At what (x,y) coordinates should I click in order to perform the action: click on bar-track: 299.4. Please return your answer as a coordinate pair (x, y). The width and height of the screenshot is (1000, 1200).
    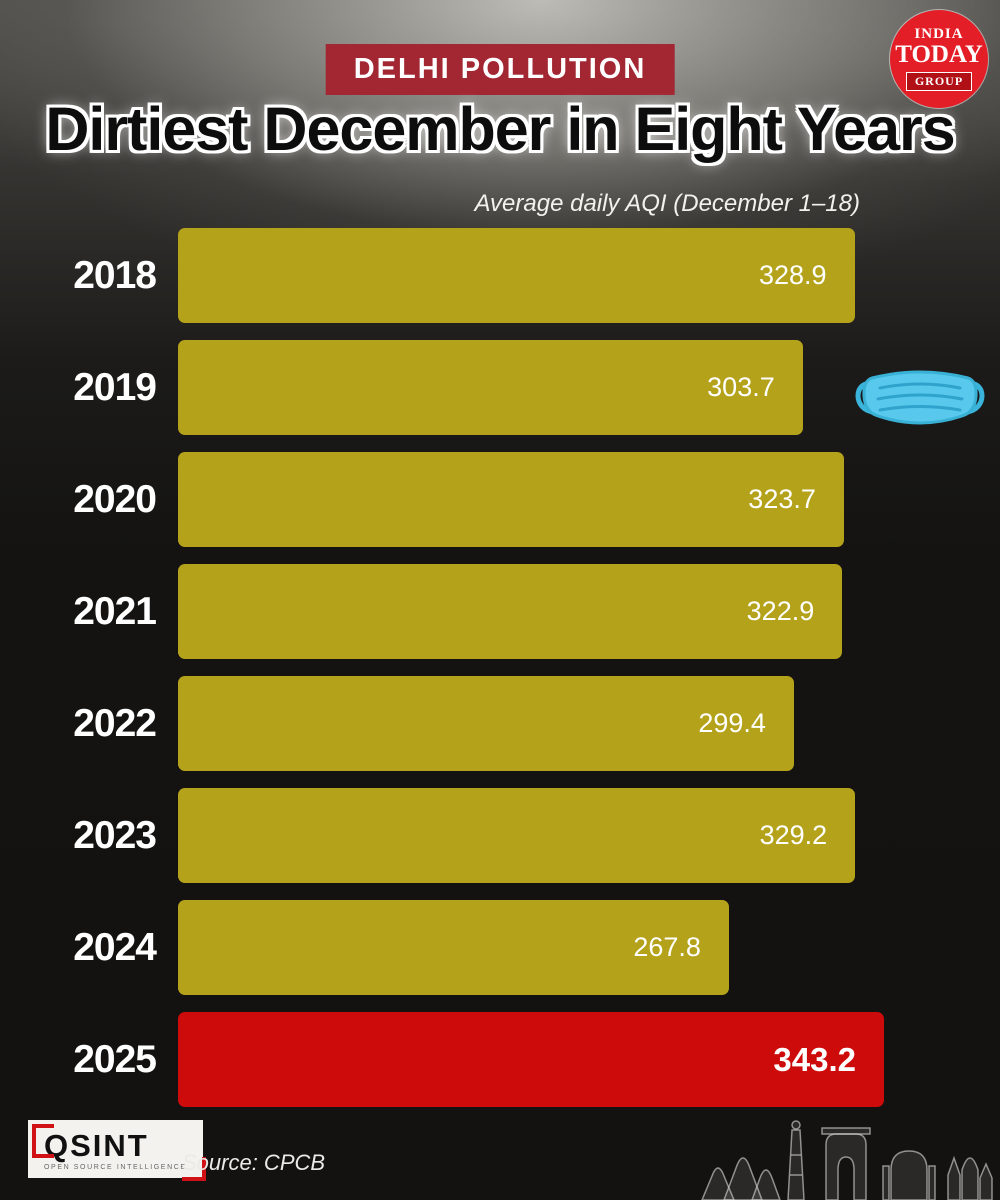
    Looking at the image, I should click on (531, 723).